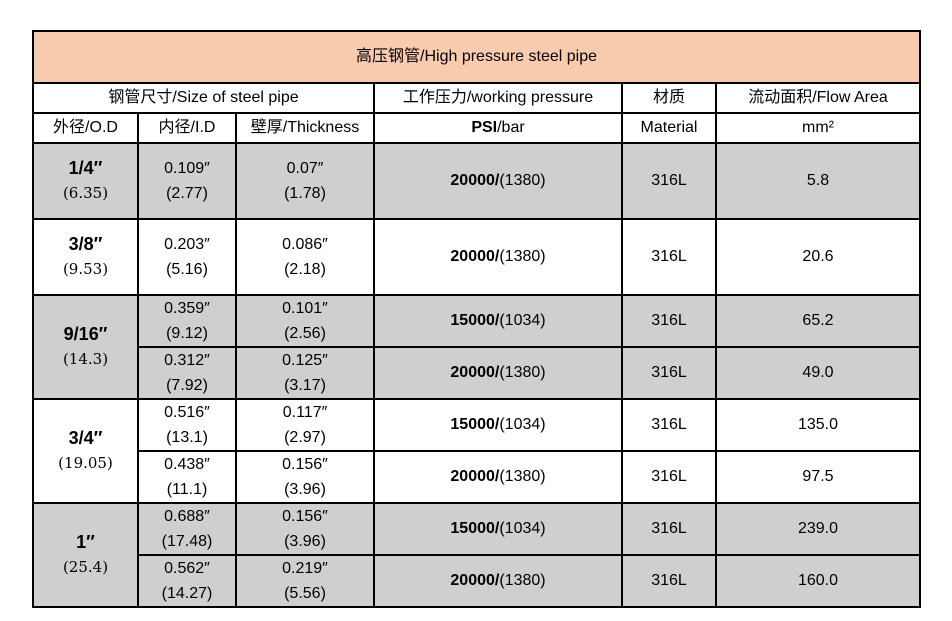 This screenshot has width=952, height=621. What do you see at coordinates (85, 451) in the screenshot?
I see `od-cell: 3/4″ (19.05)` at bounding box center [85, 451].